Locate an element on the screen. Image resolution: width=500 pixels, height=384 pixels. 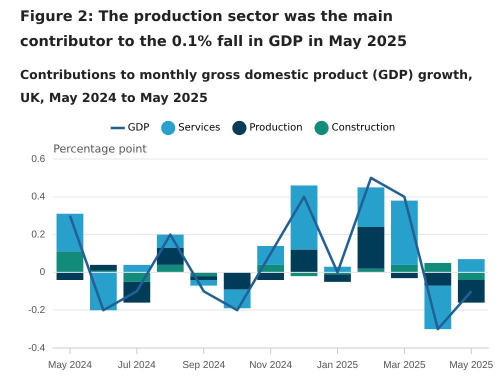
x-tick-label: Jan 2025 is located at coordinates (337, 365).